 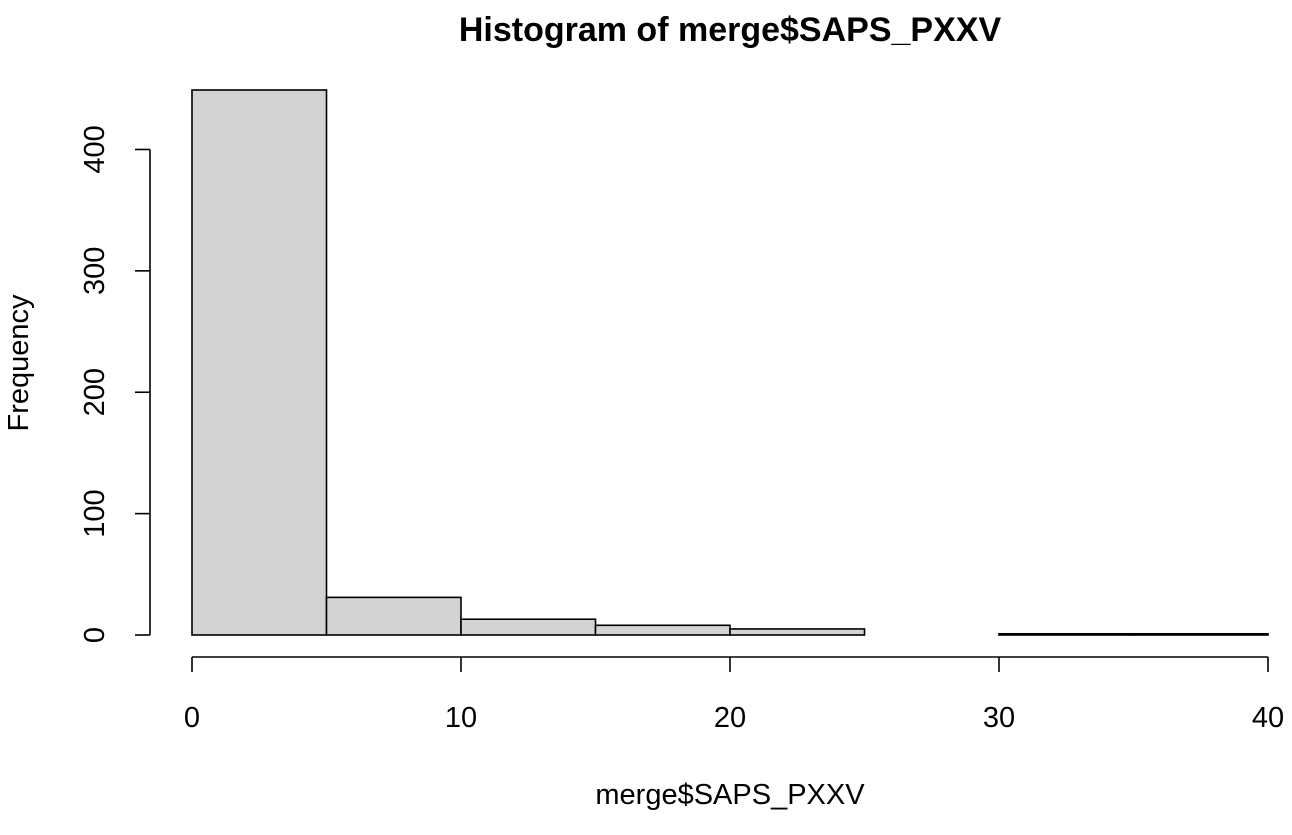 I want to click on x-axis-label: merge$SAPS_PXXV, so click(x=730, y=795).